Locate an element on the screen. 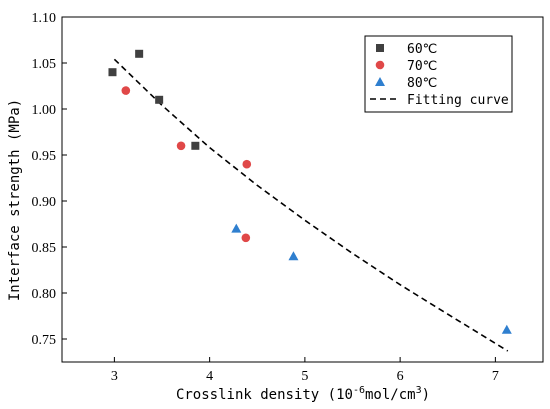 Image resolution: width=550 pixels, height=409 pixels. x-label-suffix: ) is located at coordinates (426, 395).